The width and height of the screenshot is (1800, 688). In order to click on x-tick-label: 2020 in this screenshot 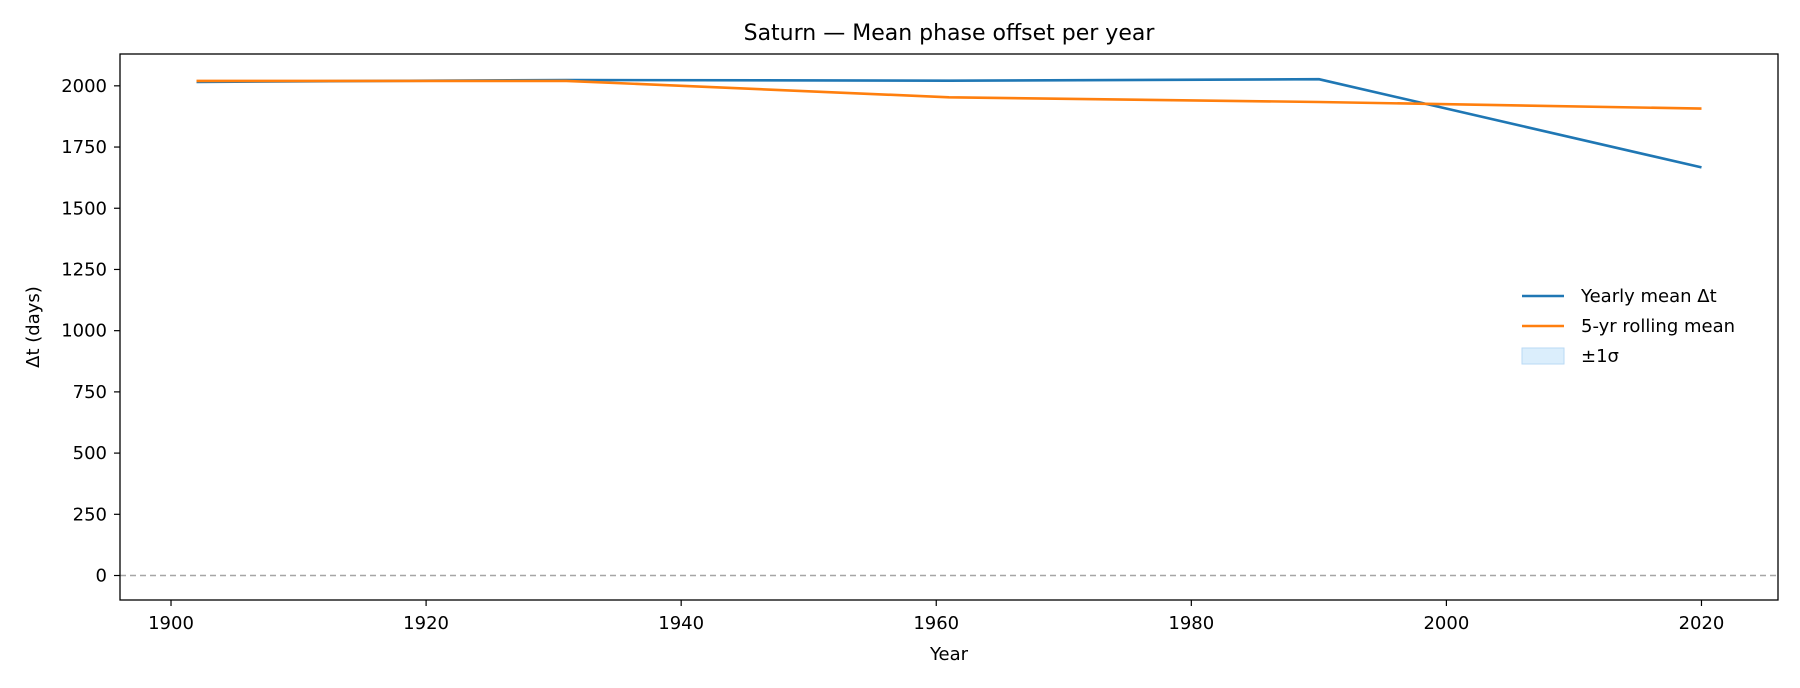, I will do `click(1702, 623)`.